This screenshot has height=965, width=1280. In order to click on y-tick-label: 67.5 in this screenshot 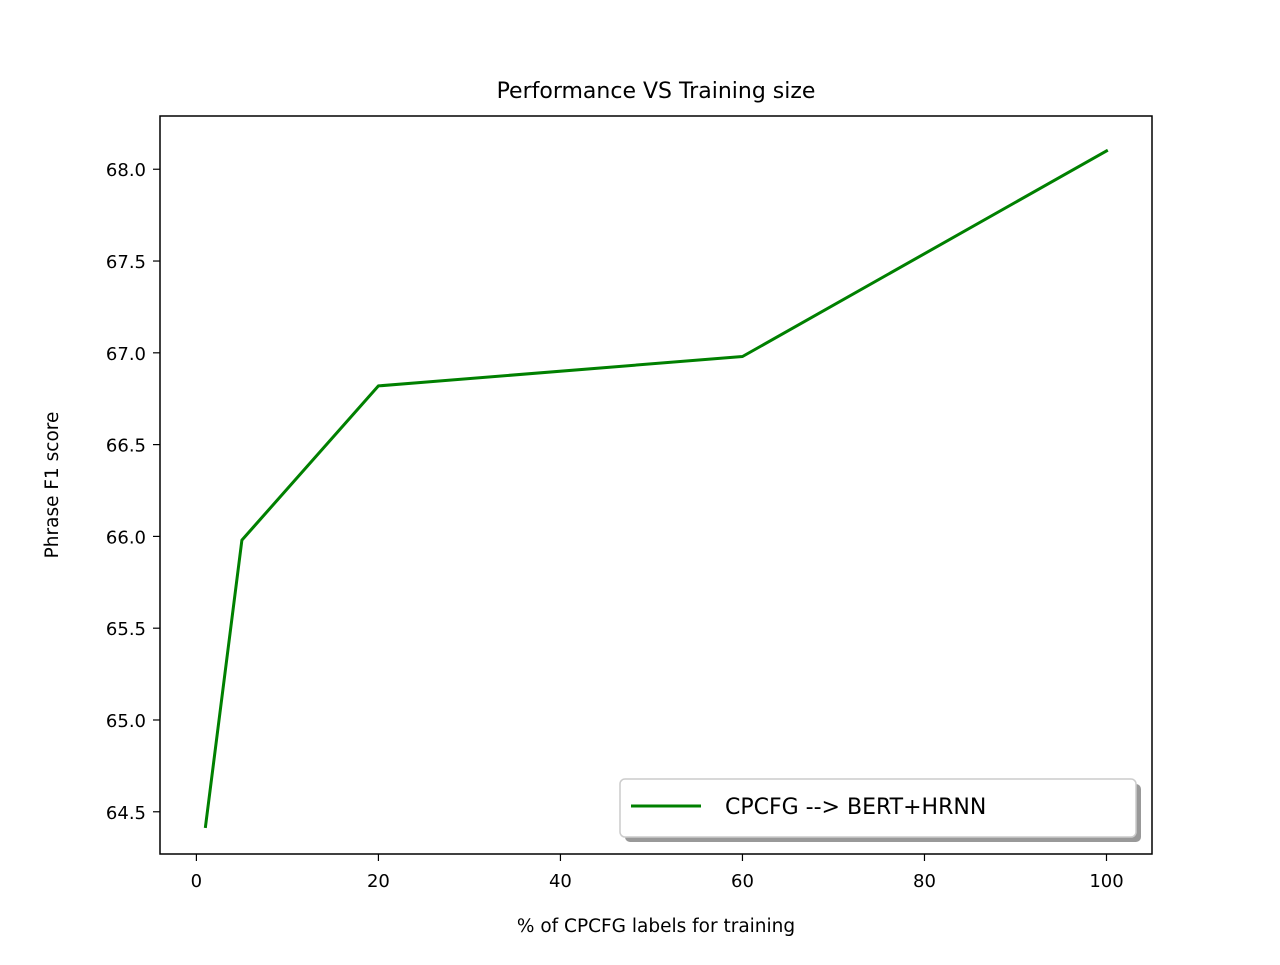, I will do `click(126, 262)`.